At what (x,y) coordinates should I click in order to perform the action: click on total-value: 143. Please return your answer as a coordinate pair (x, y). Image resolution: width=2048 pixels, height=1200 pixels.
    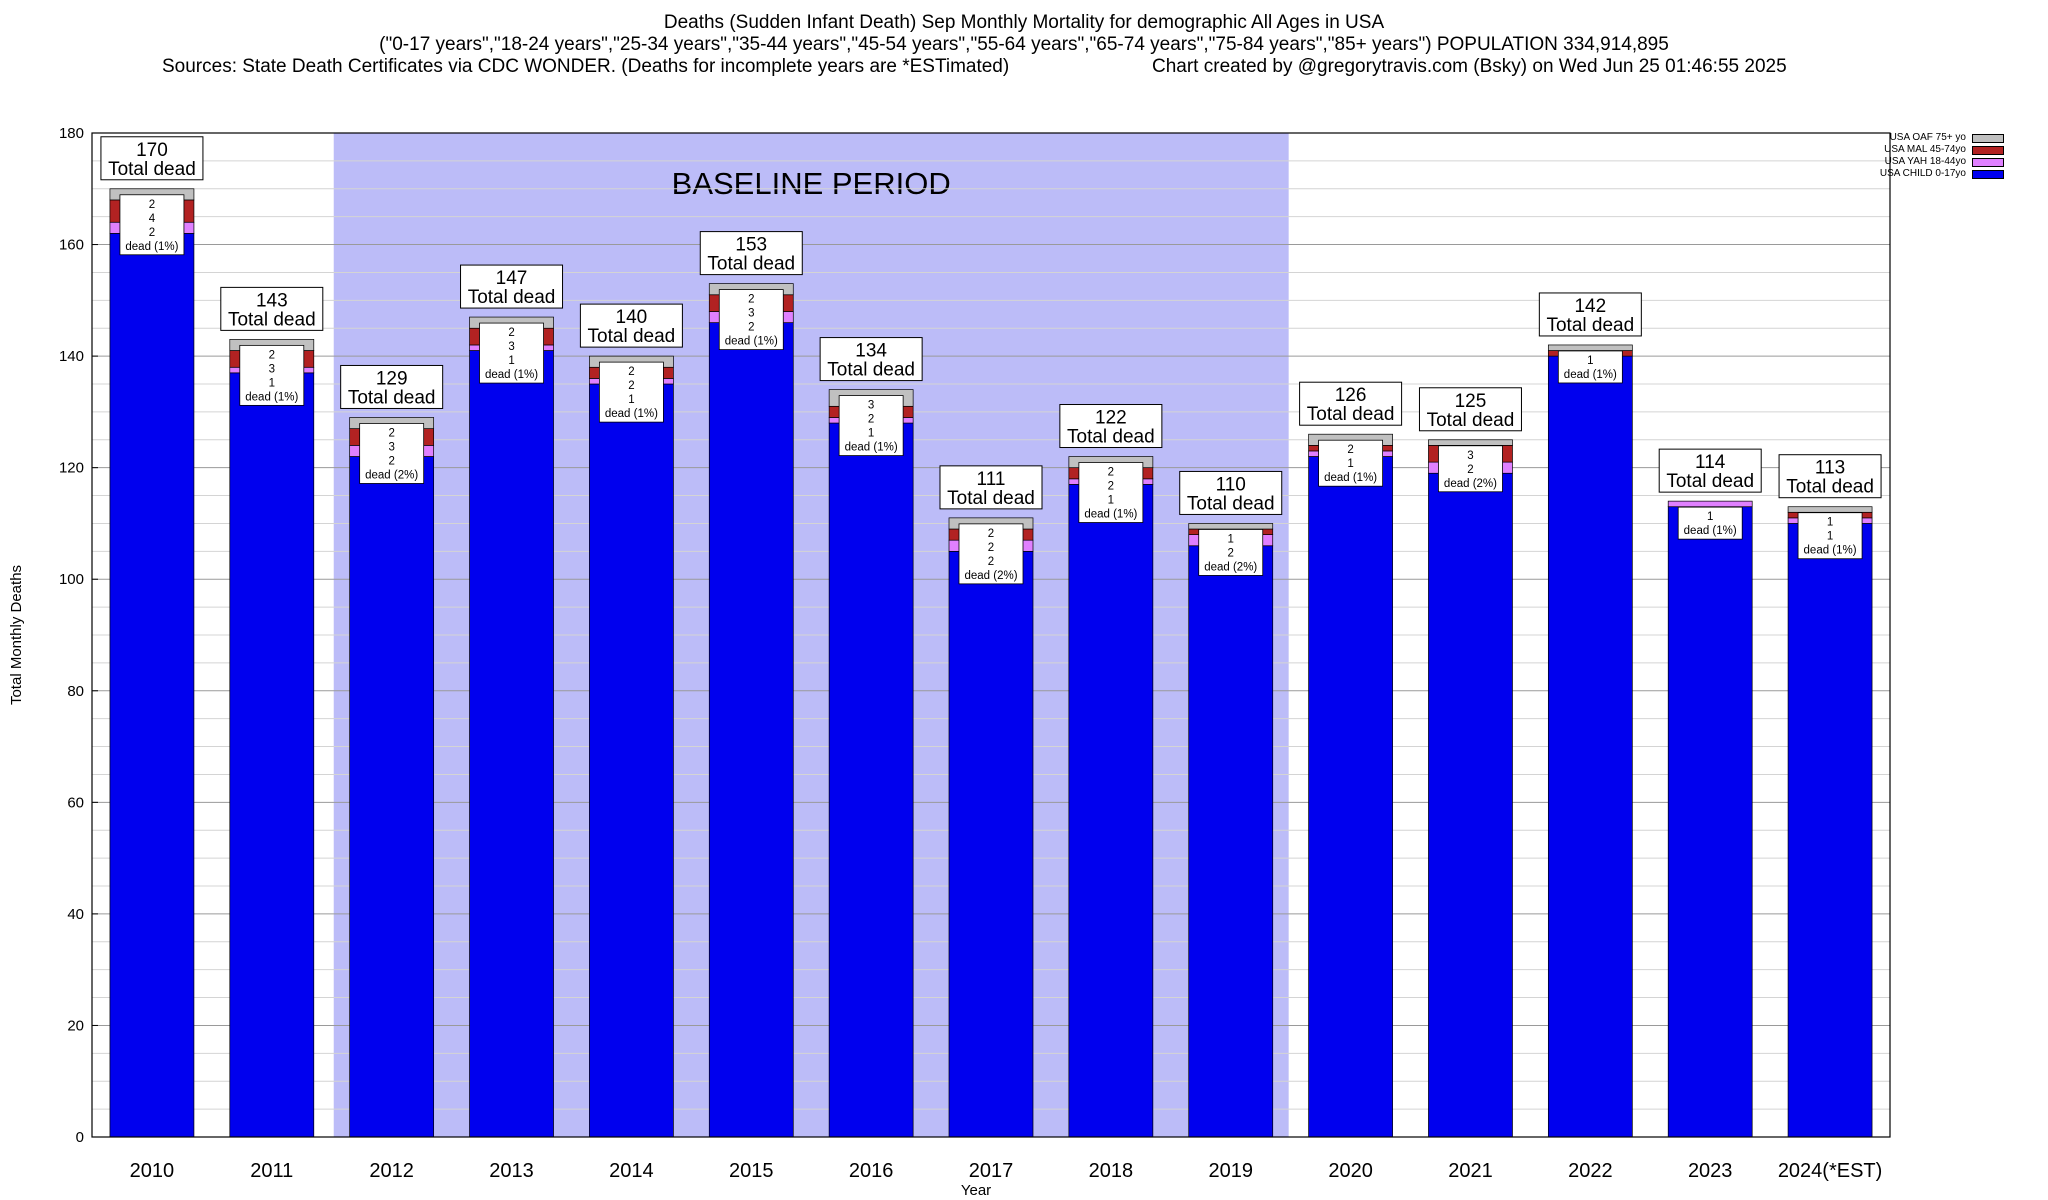
    Looking at the image, I should click on (272, 300).